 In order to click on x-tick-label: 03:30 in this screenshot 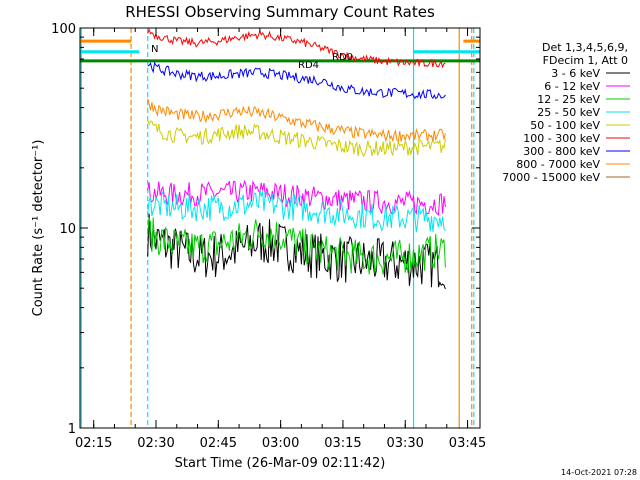, I will do `click(404, 443)`.